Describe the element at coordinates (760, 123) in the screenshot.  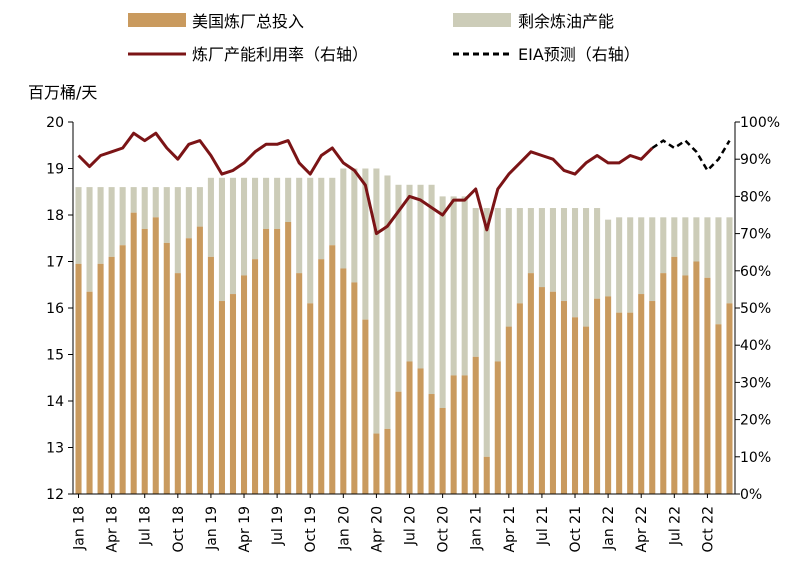
I see `right-tick-label: 100%` at that location.